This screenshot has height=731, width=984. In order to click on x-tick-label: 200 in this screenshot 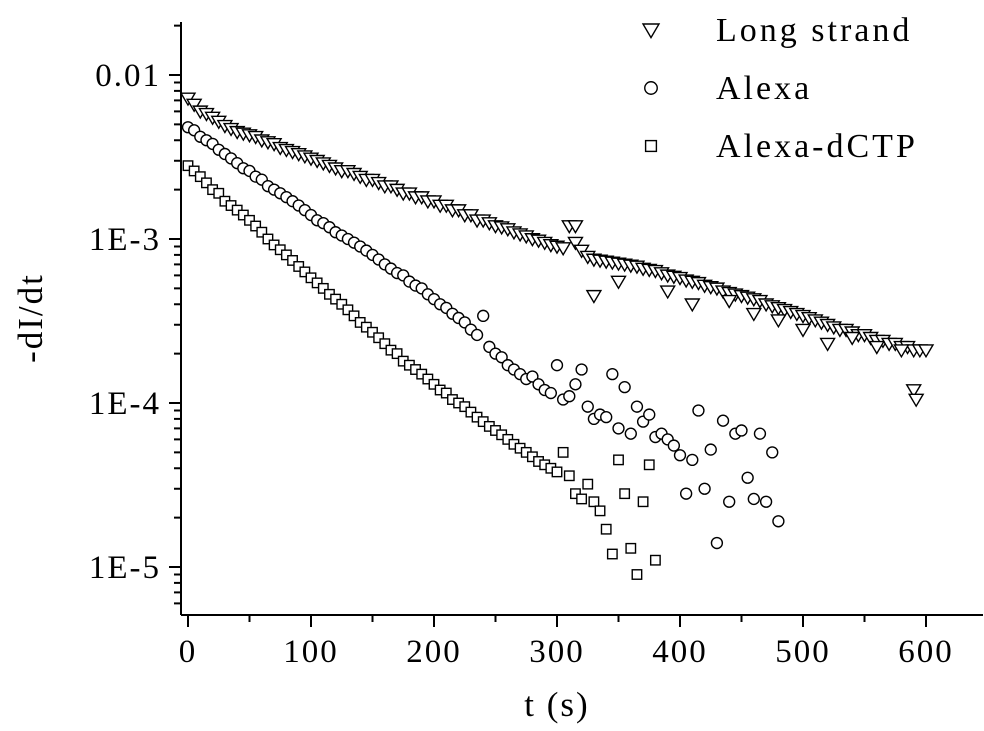, I will do `click(434, 652)`.